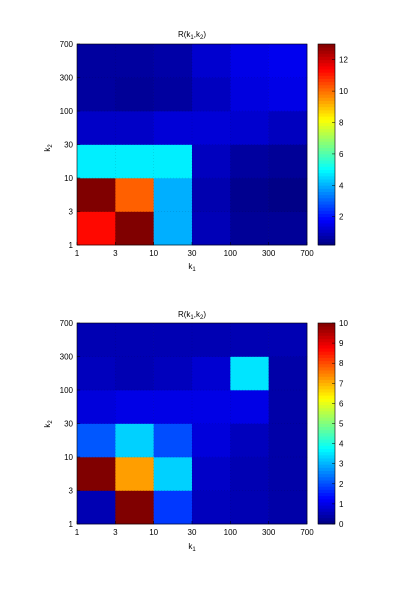 This screenshot has width=415, height=593. I want to click on colorbar-tick-label: 10, so click(343, 323).